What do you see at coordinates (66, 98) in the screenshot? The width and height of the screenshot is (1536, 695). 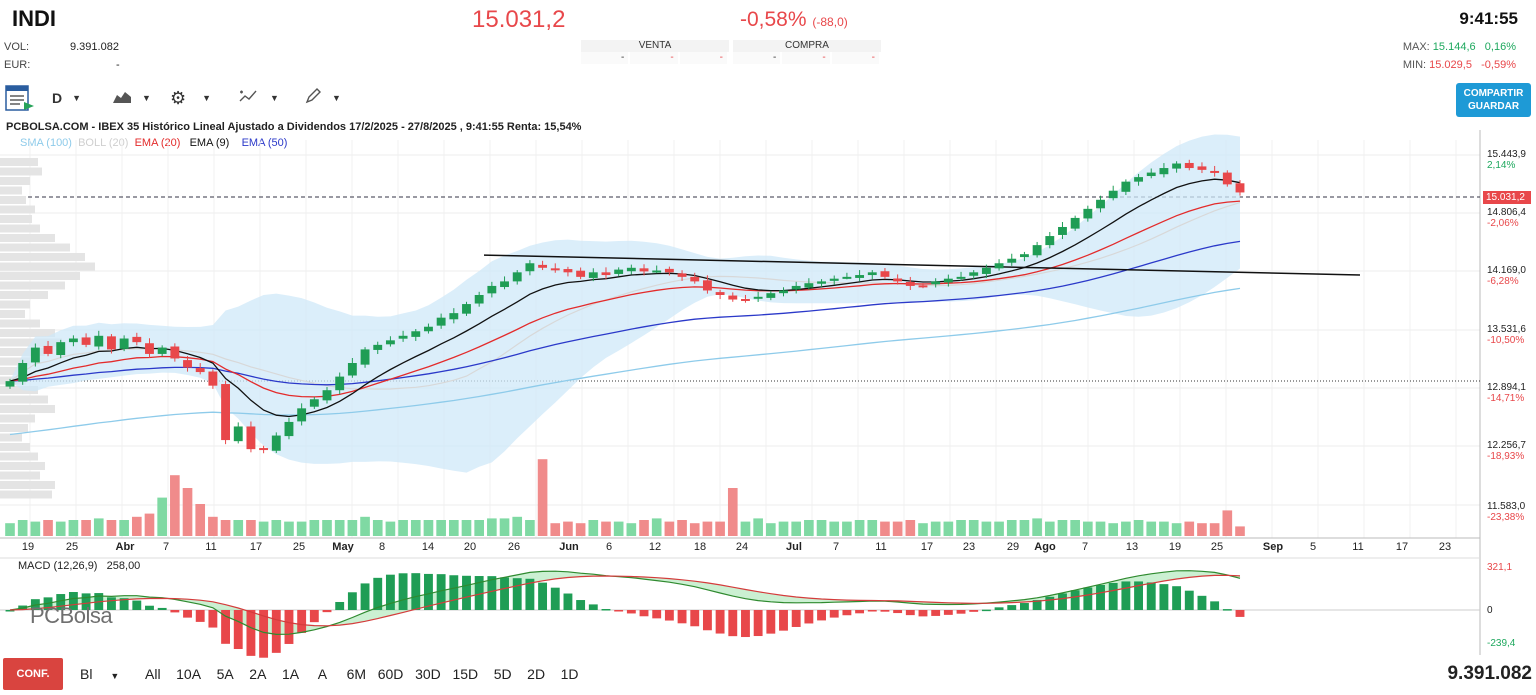 I see `period-dropdown: D ▼` at bounding box center [66, 98].